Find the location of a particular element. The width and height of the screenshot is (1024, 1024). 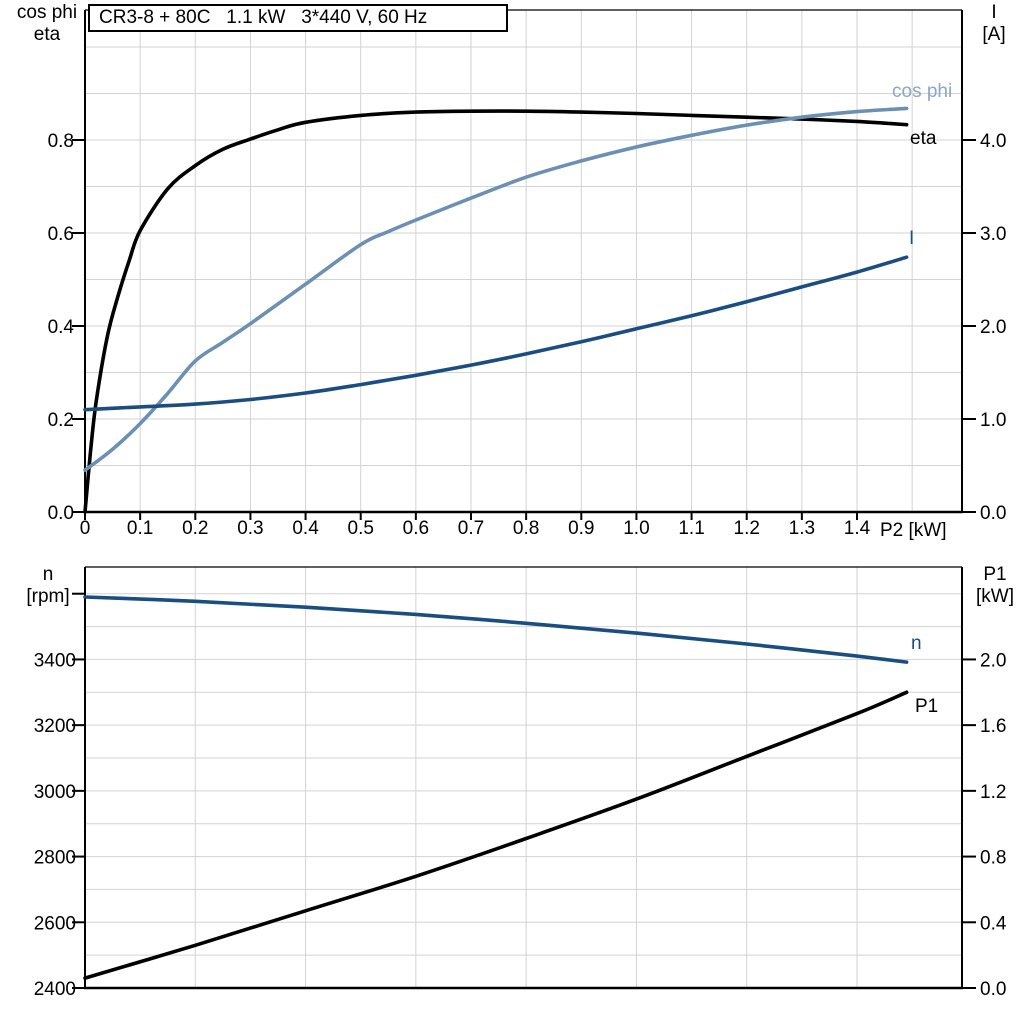

x-tick-label: 1.4 is located at coordinates (857, 528).